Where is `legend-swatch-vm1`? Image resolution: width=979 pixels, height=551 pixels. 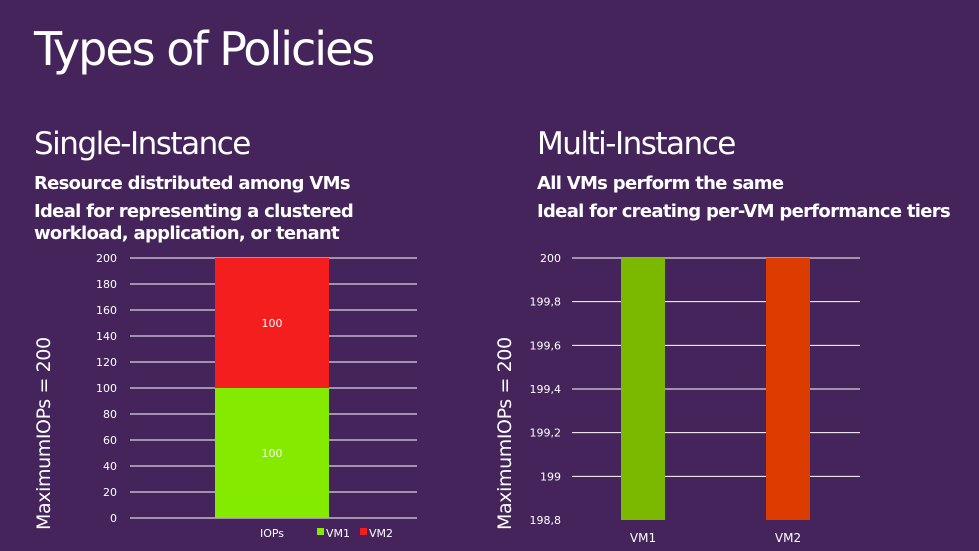
legend-swatch-vm1 is located at coordinates (320, 531).